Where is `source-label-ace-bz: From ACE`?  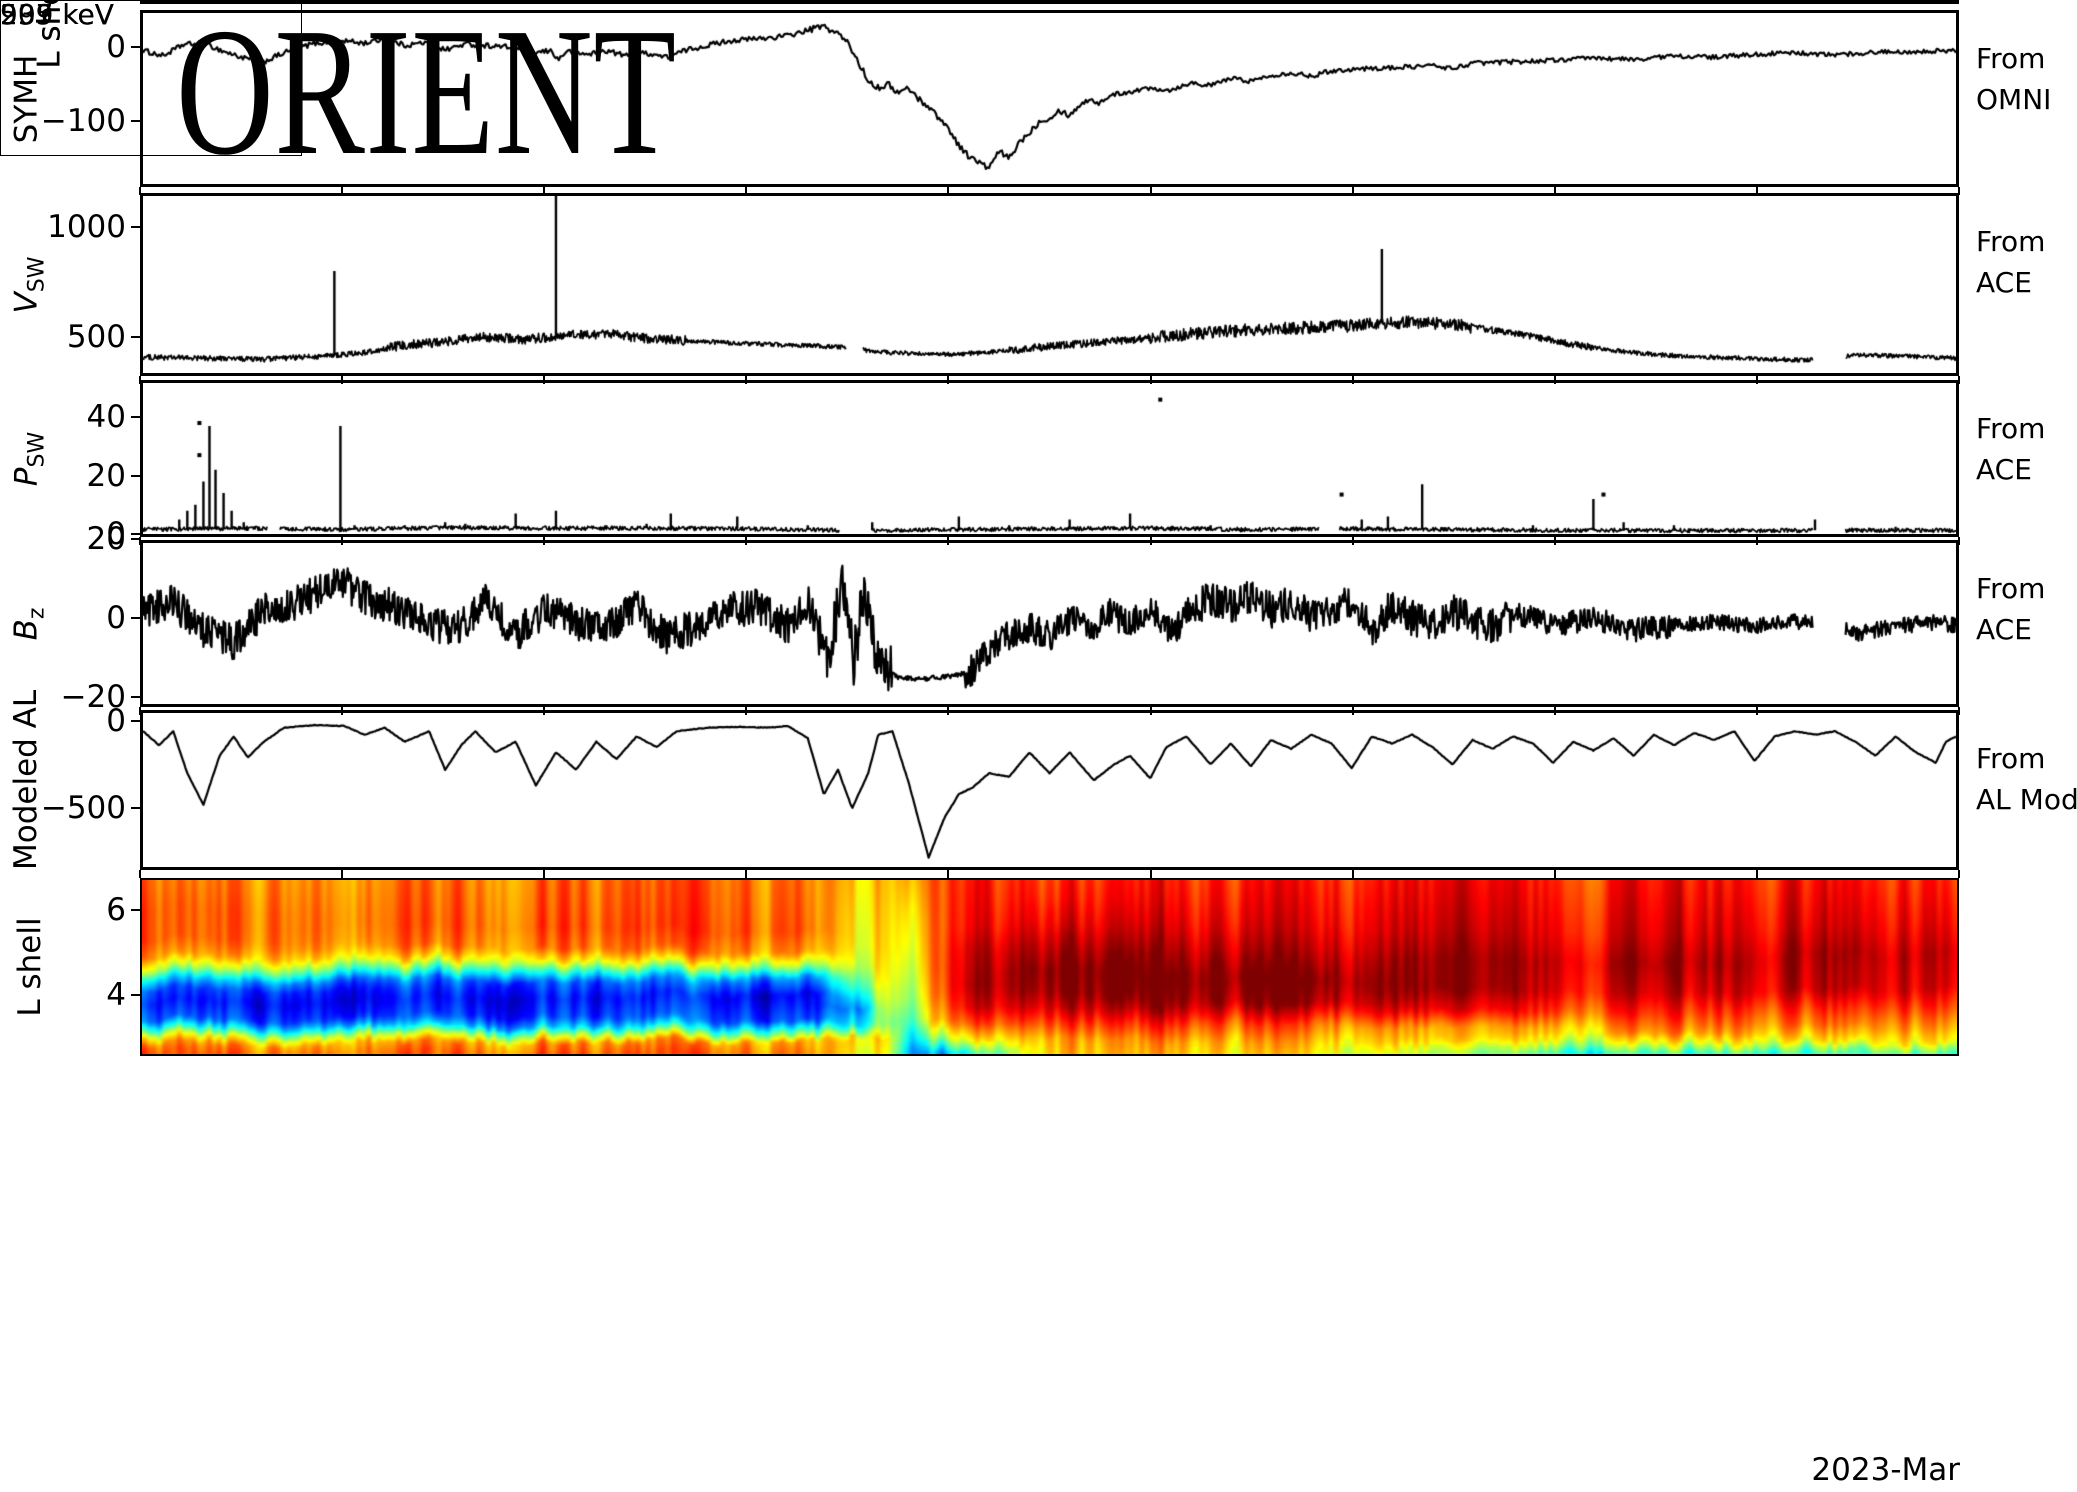
source-label-ace-bz: From ACE is located at coordinates (2011, 609).